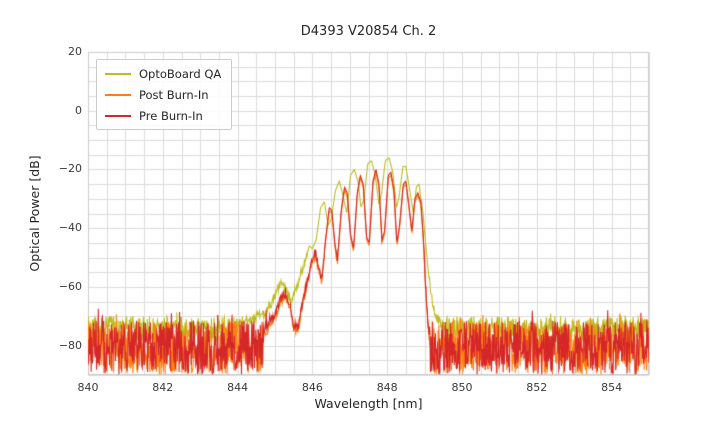 The width and height of the screenshot is (720, 432). I want to click on legend-swatch-pre-burn-in, so click(118, 115).